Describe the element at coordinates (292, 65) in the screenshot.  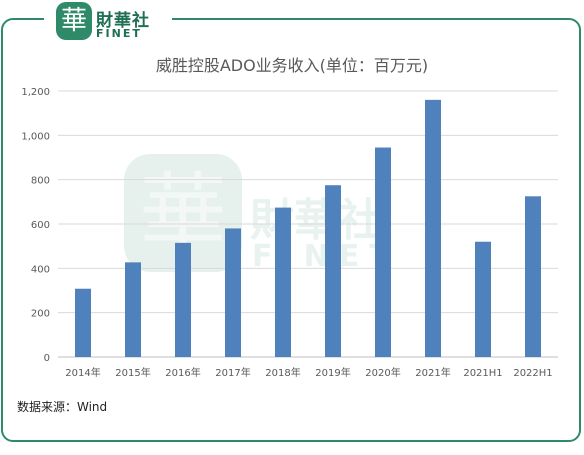
I see `chart-title: 威胜控股ADO业务收入(单位：百万元)` at that location.